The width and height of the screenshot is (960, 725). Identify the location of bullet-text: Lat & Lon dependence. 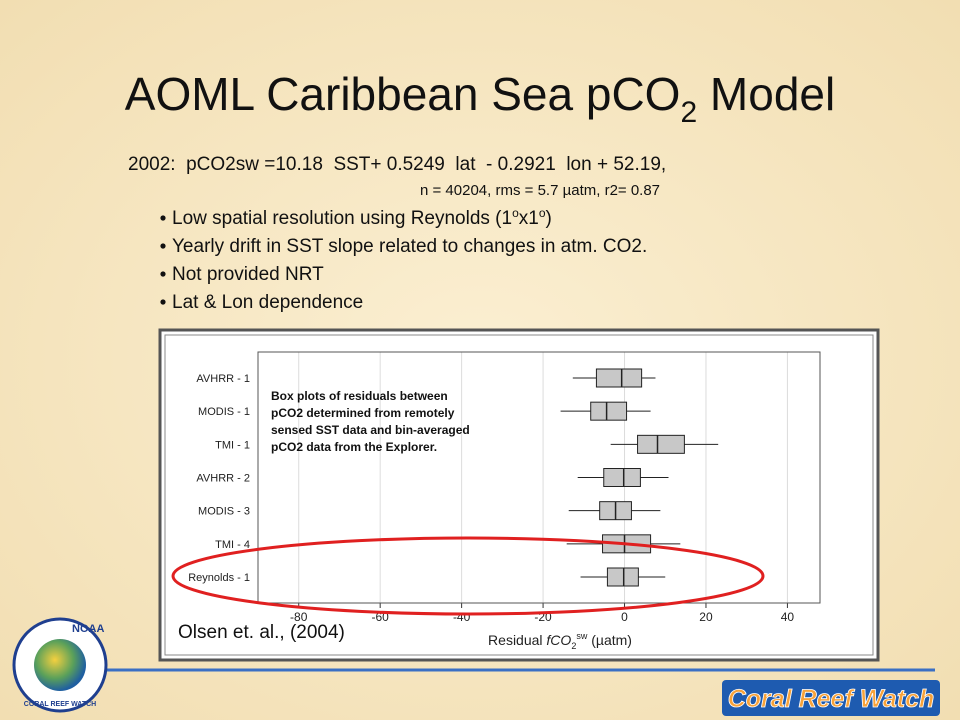
(267, 302).